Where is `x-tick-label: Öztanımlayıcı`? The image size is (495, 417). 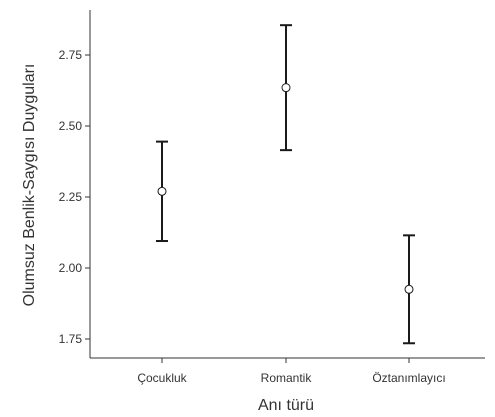
x-tick-label: Öztanımlayıcı is located at coordinates (408, 378).